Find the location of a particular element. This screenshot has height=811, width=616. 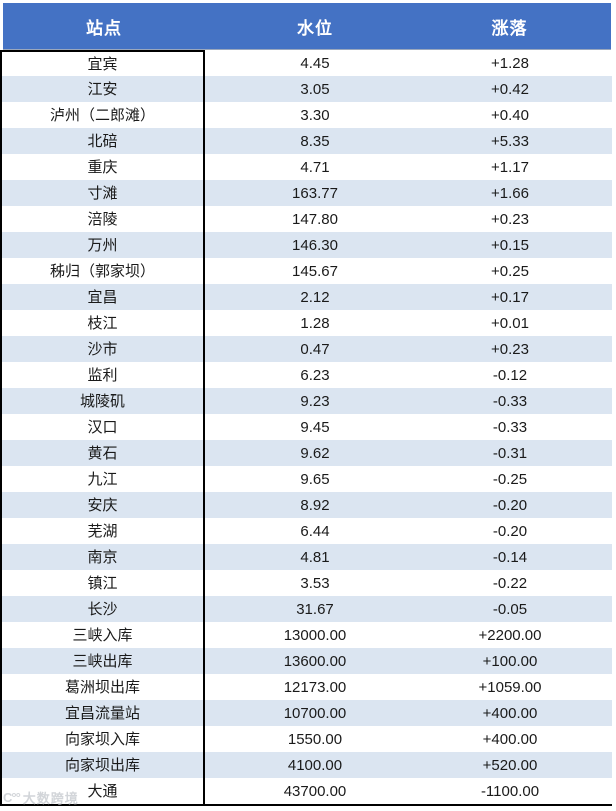

table-row: 宜昌 2.12 +0.17 is located at coordinates (306, 297).